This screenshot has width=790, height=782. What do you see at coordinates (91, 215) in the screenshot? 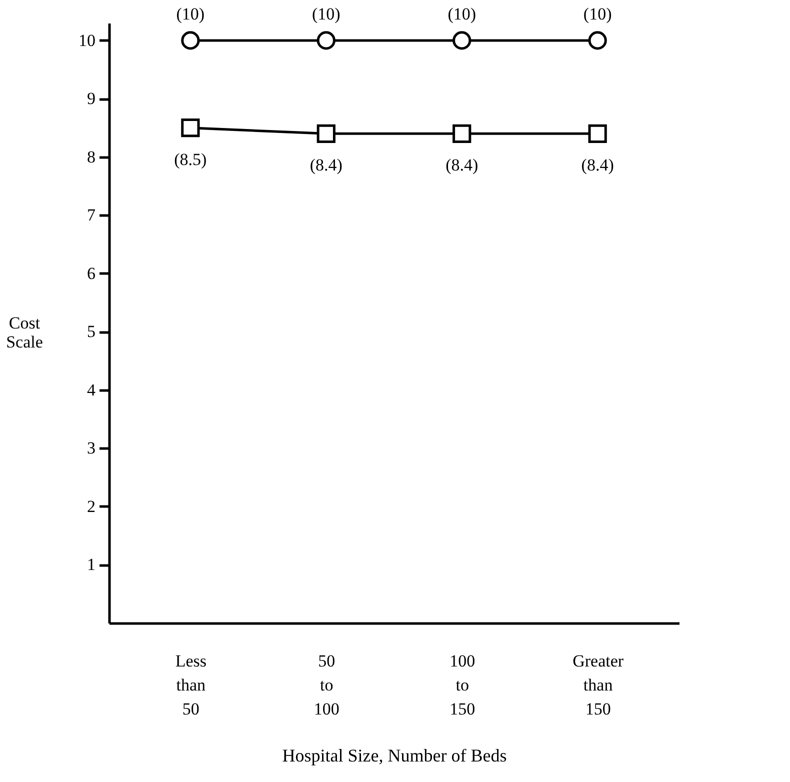
I see `y-tick-label: 7` at bounding box center [91, 215].